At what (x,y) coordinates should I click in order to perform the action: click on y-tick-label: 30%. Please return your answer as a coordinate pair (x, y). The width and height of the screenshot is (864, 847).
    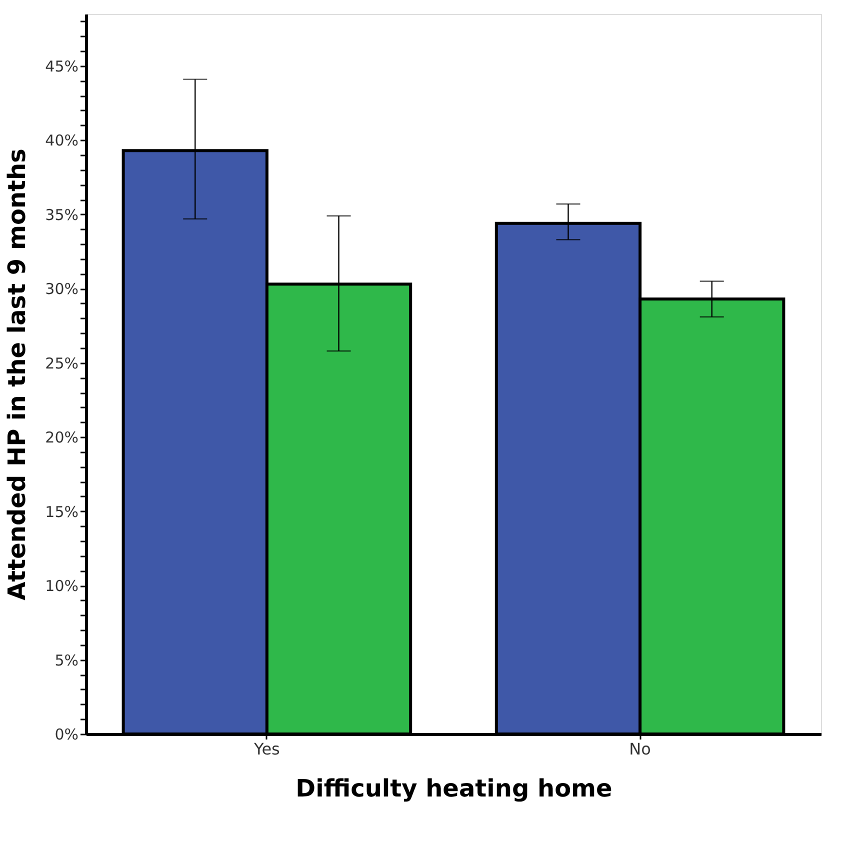
    Looking at the image, I should click on (61, 289).